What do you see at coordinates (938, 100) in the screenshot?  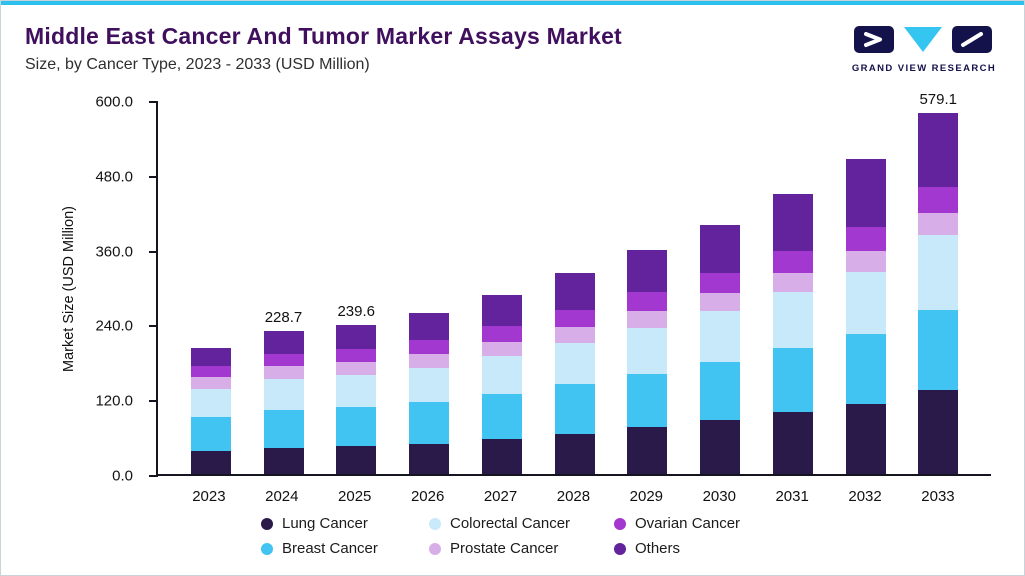 I see `bar-total-label-2033: 579.1` at bounding box center [938, 100].